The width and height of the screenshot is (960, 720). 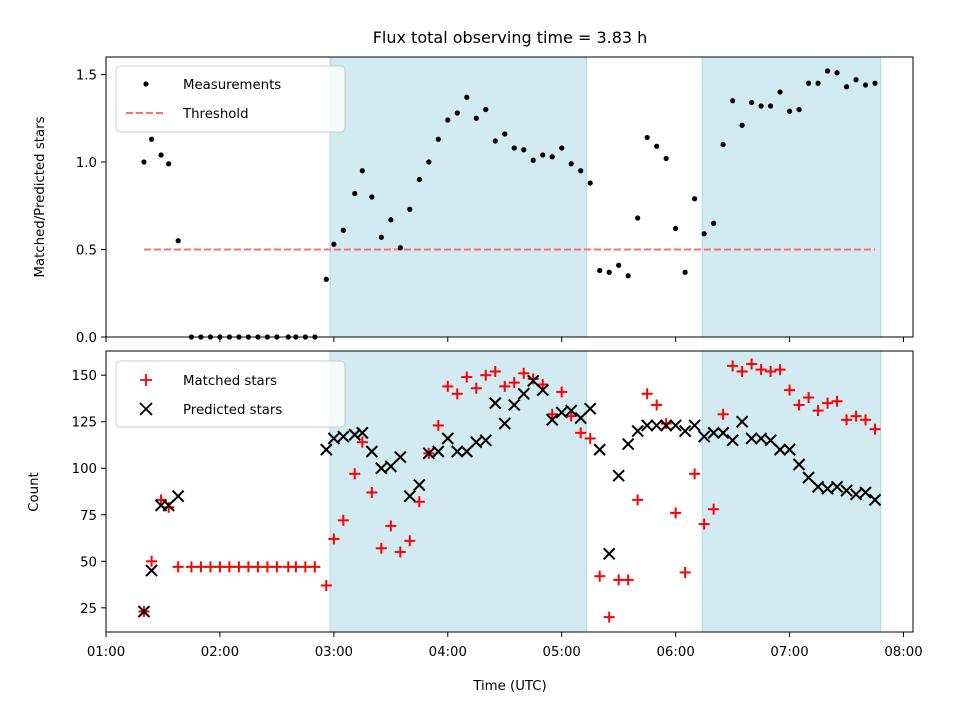 What do you see at coordinates (232, 85) in the screenshot?
I see `legend-measurements-label: Measurements` at bounding box center [232, 85].